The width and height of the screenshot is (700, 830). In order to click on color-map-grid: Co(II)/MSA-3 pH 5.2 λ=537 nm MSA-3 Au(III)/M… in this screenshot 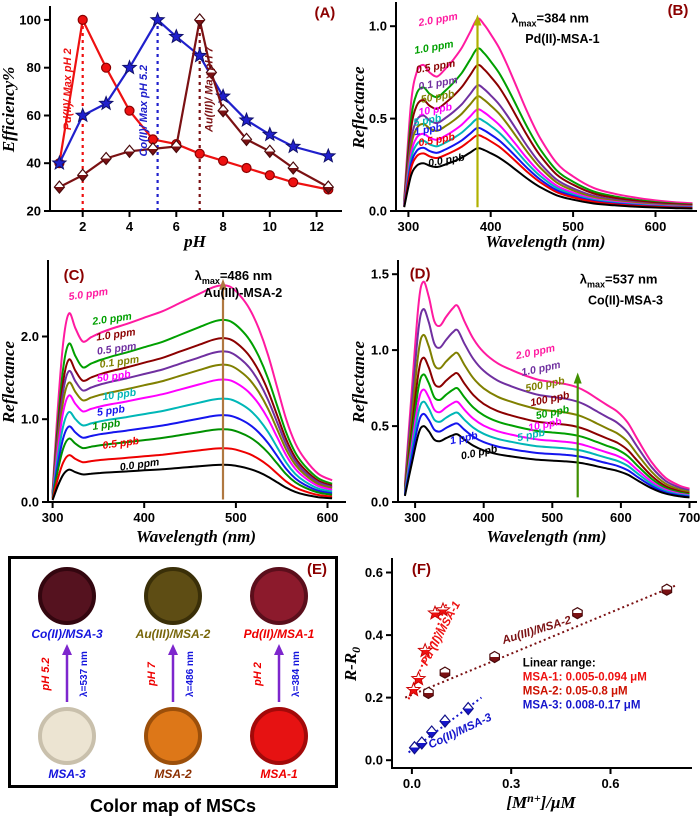, I will do `click(173, 674)`.